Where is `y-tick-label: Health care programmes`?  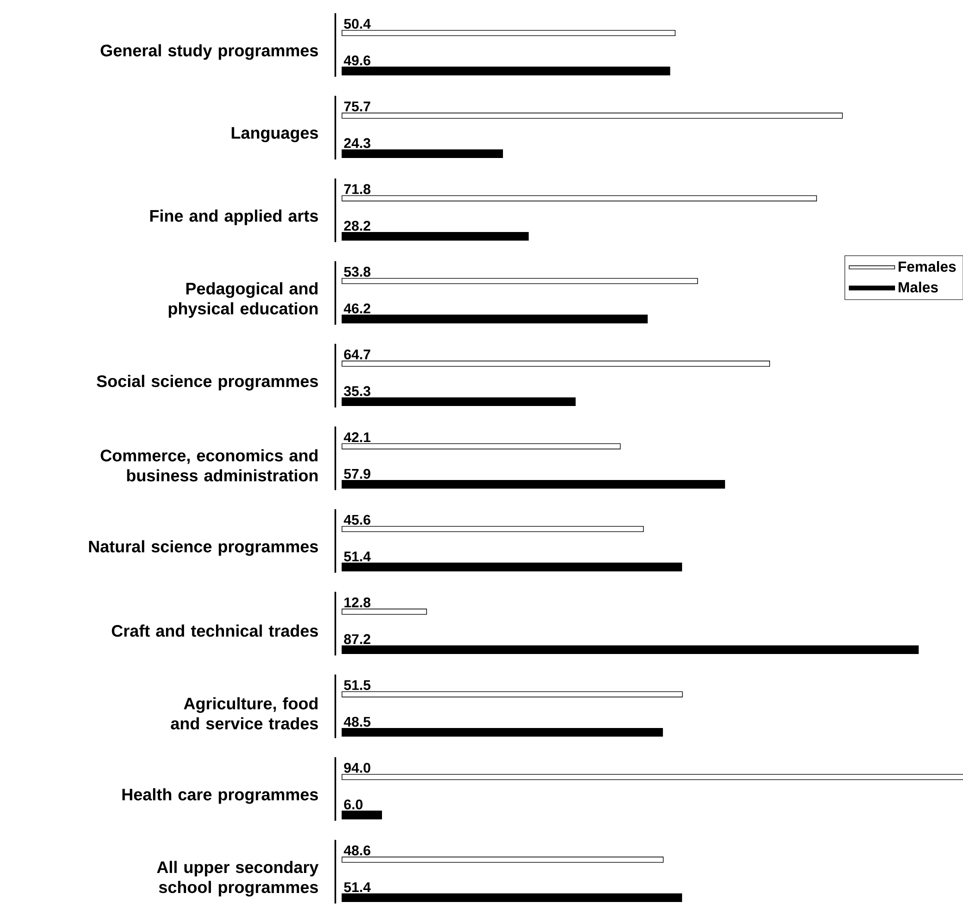 y-tick-label: Health care programmes is located at coordinates (220, 796).